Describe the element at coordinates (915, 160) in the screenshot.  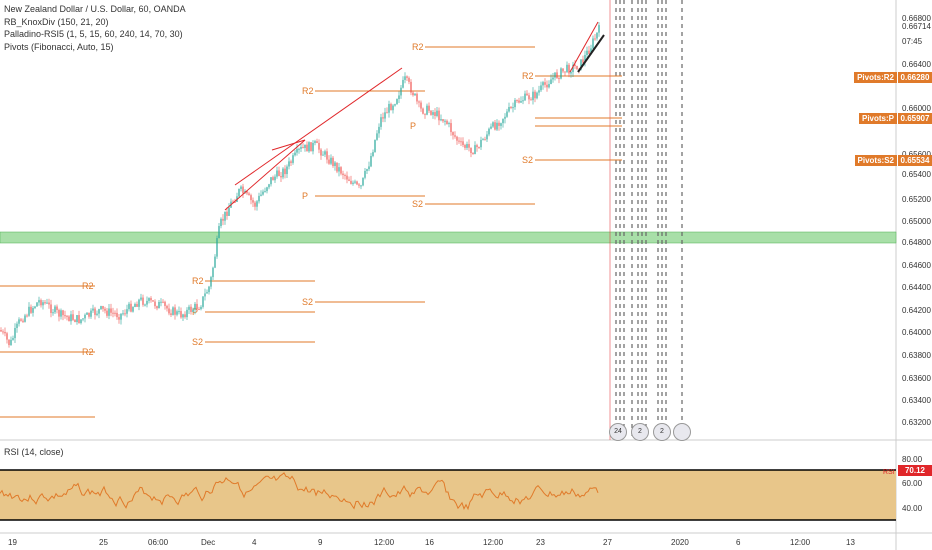
I see `pivot-s2-price: 0.65534` at that location.